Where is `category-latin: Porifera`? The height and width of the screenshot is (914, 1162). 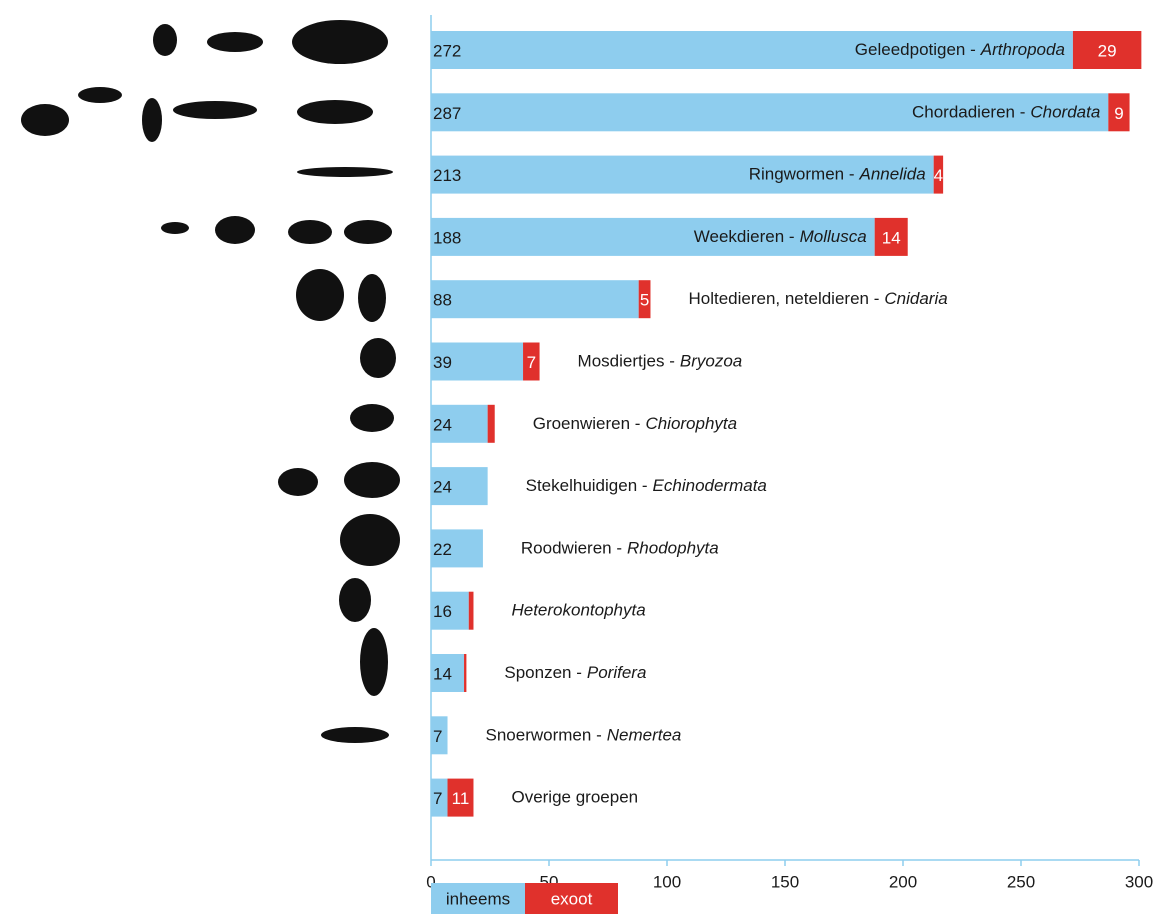
category-latin: Porifera is located at coordinates (617, 672).